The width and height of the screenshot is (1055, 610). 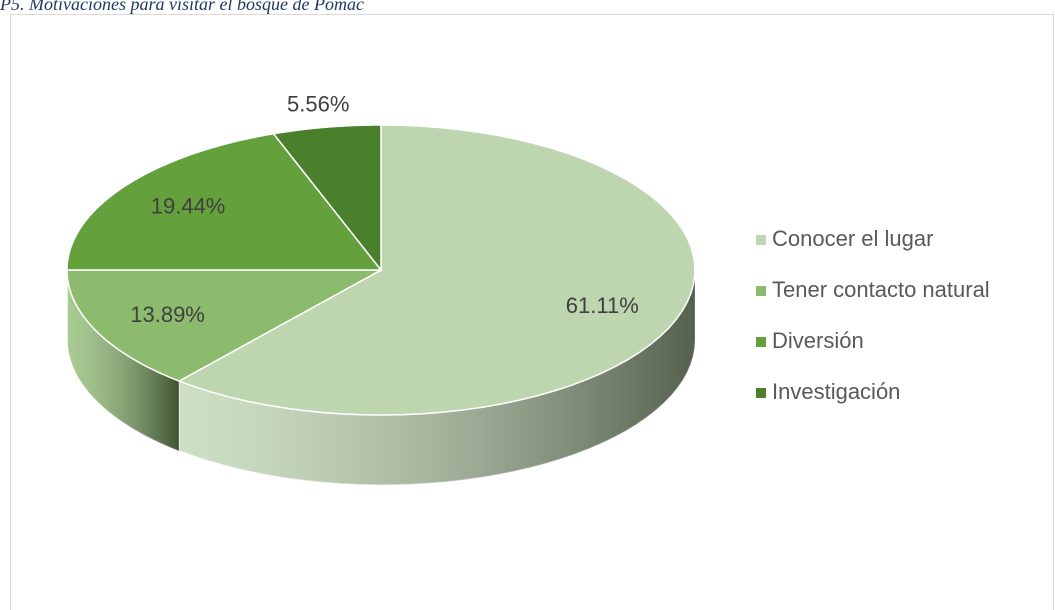 What do you see at coordinates (818, 340) in the screenshot?
I see `legend-label: Diversión` at bounding box center [818, 340].